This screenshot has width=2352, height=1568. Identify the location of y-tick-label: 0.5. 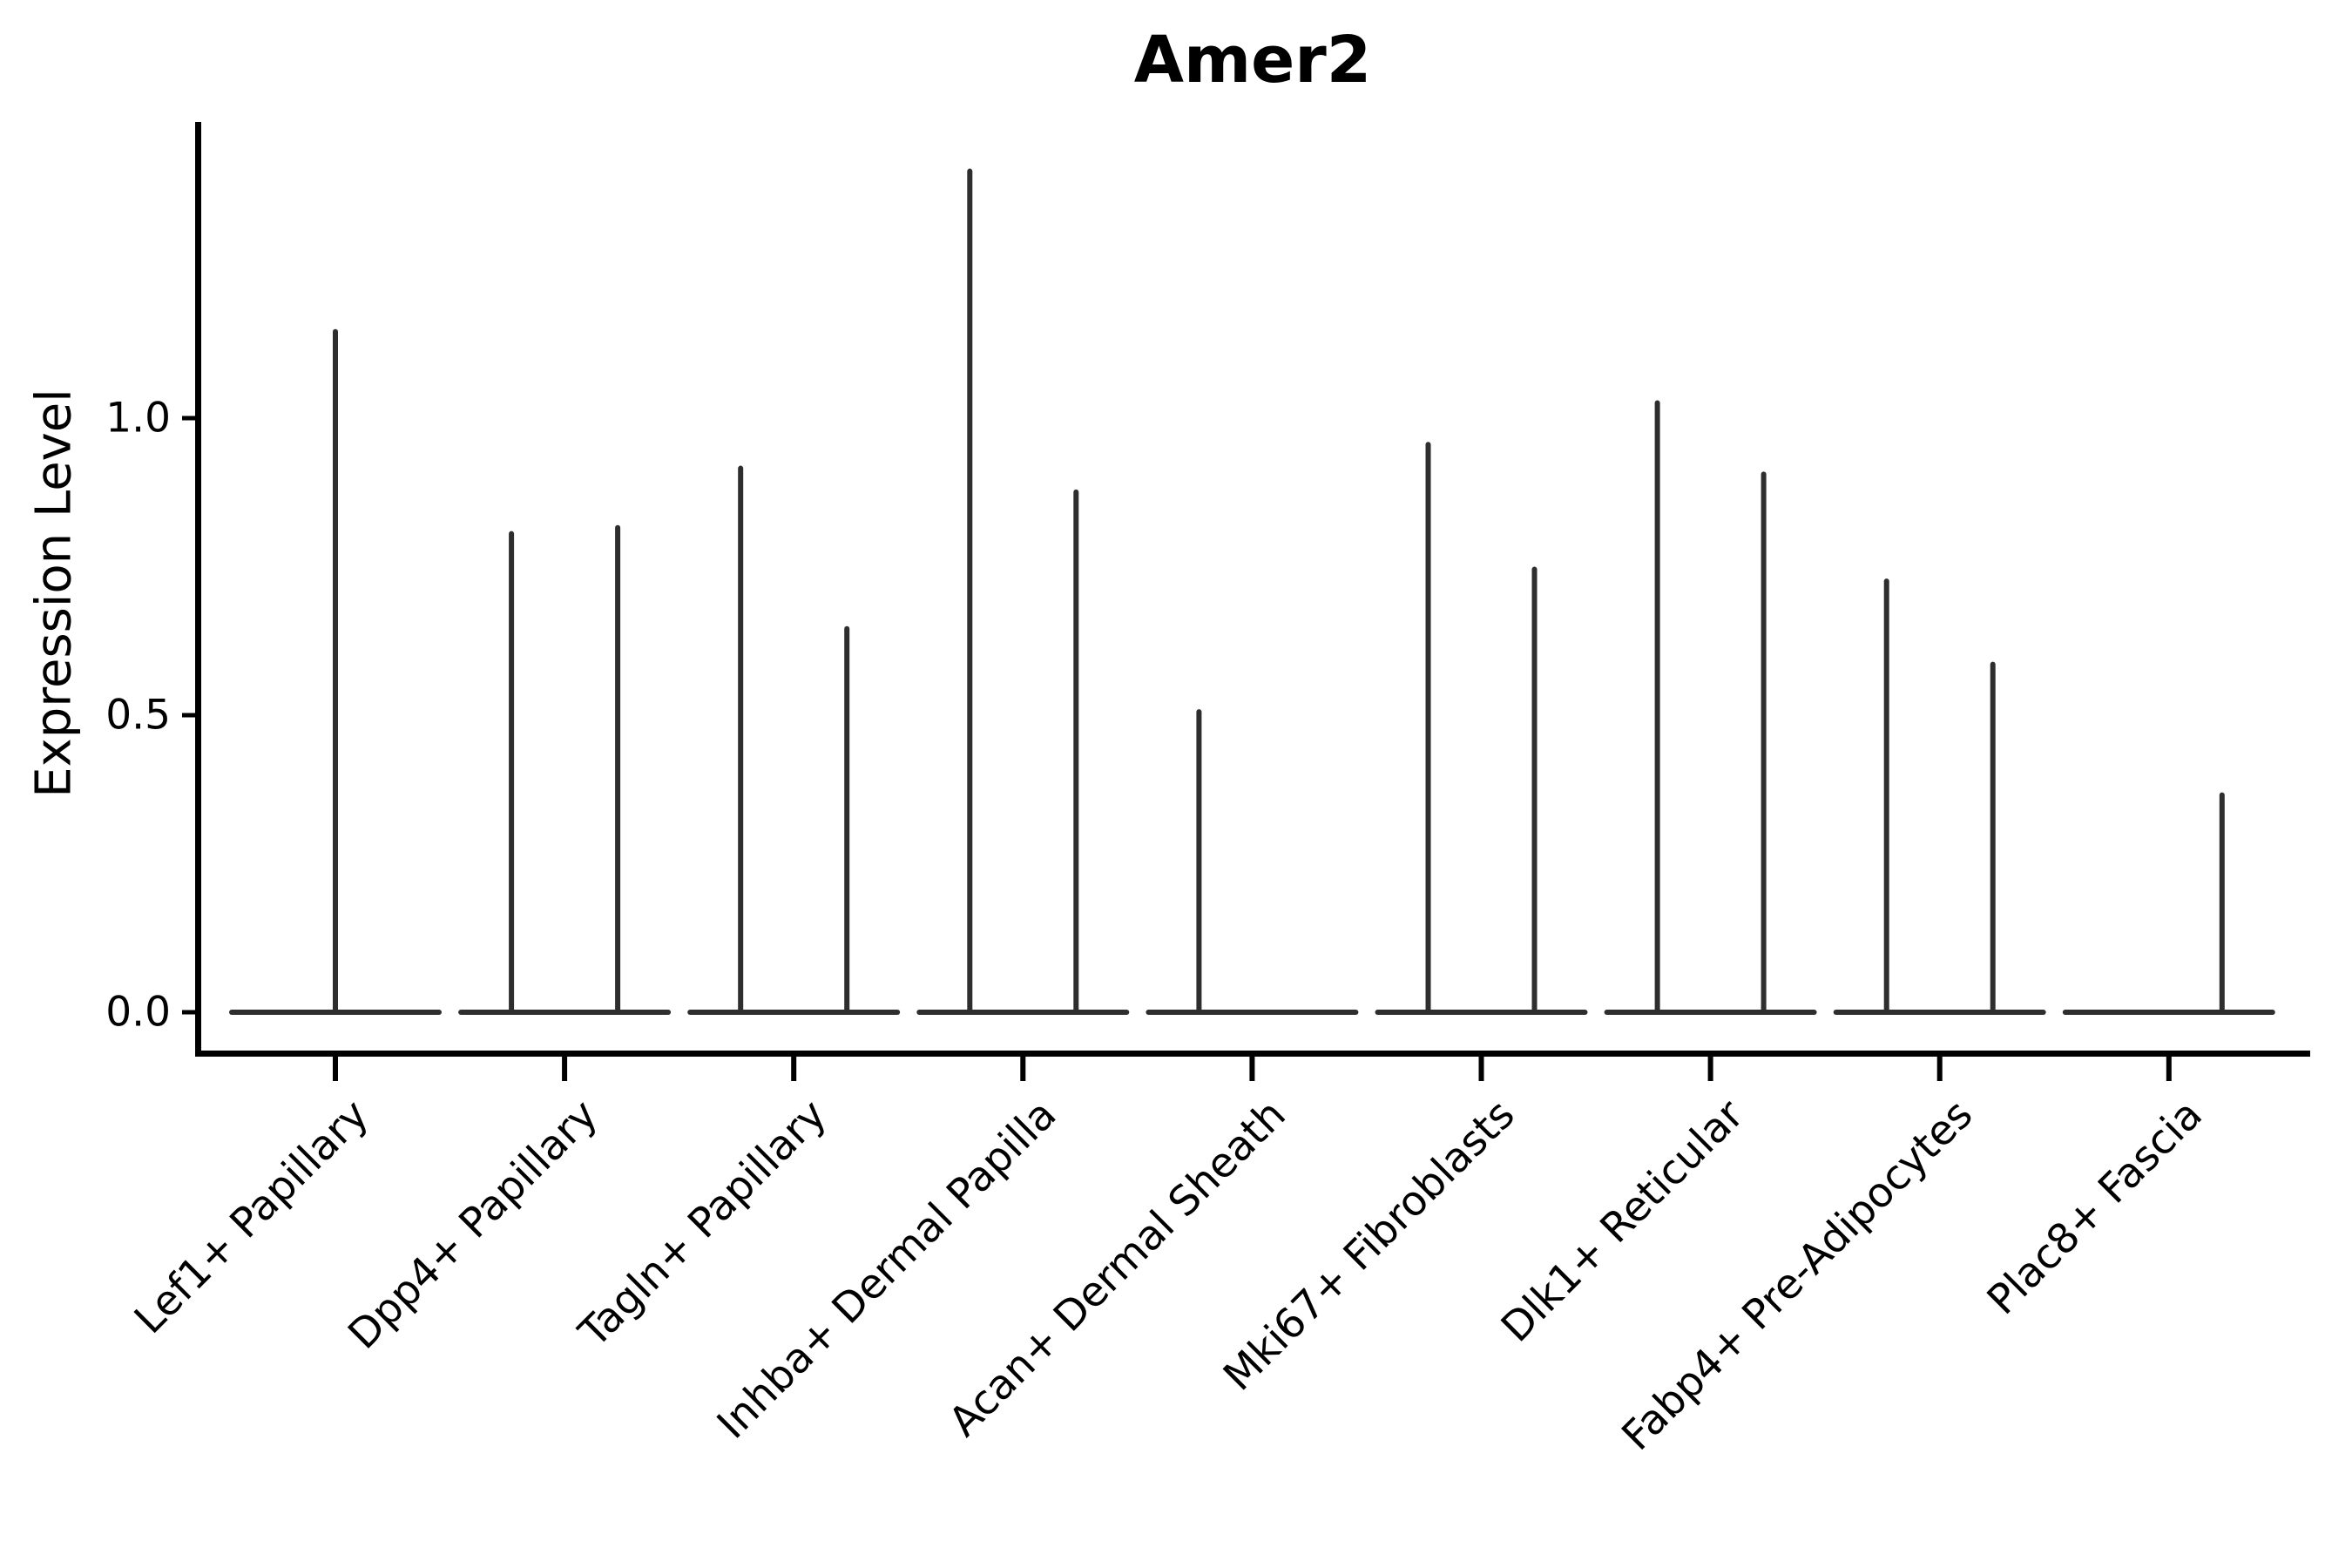
(138, 716).